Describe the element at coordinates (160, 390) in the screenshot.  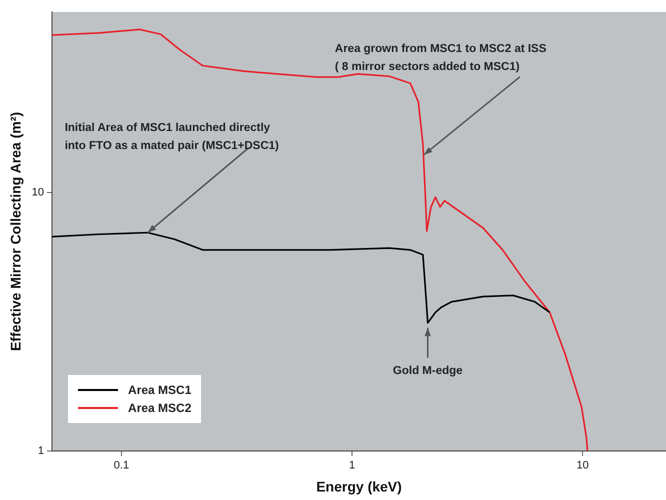
I see `legend-label: Area MSC1` at that location.